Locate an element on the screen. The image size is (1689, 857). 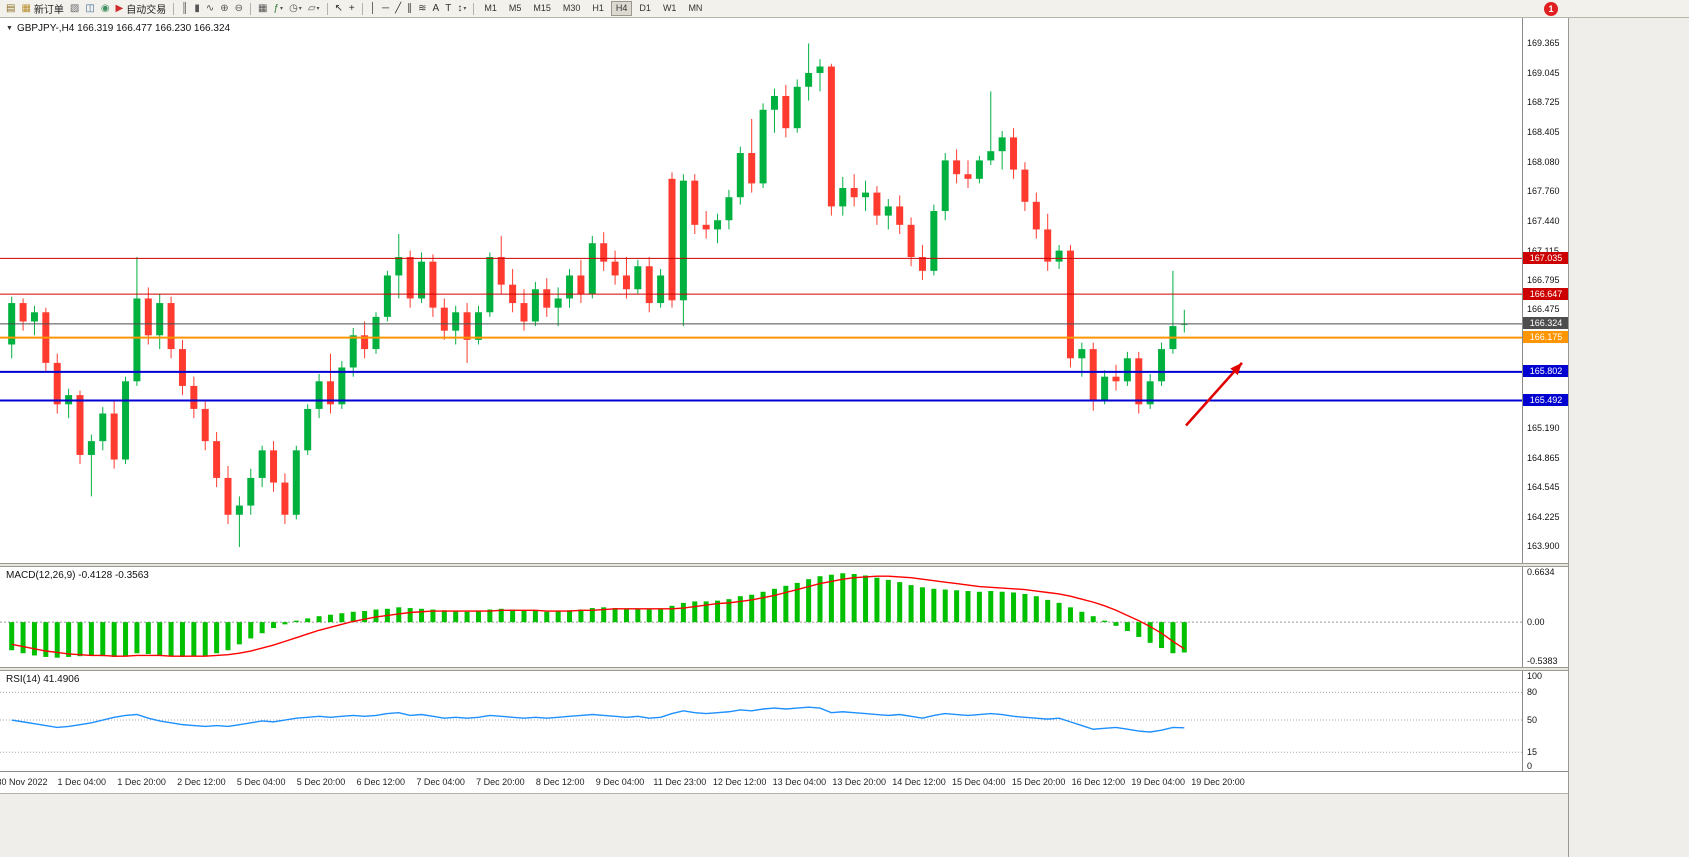
price-tick: 163.900 is located at coordinates (1543, 546).